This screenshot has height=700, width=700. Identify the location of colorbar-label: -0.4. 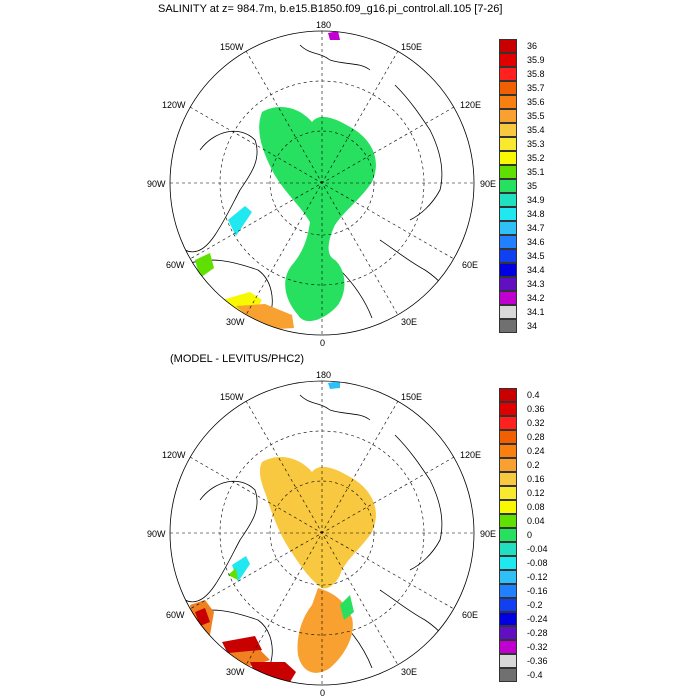
(535, 675).